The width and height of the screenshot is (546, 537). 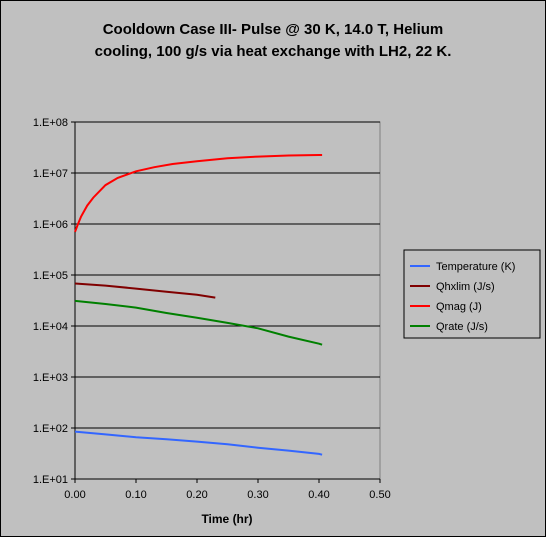 I want to click on x-axis-ticks: 0.00 0.10 0.20 0.30 0.40 0.50, so click(x=227, y=490).